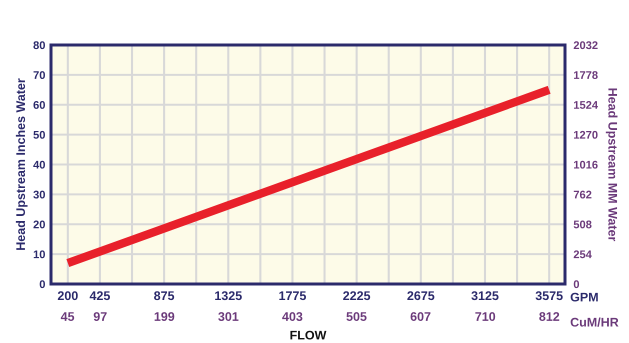  Describe the element at coordinates (583, 254) in the screenshot. I see `y2-tick-label: 254` at that location.